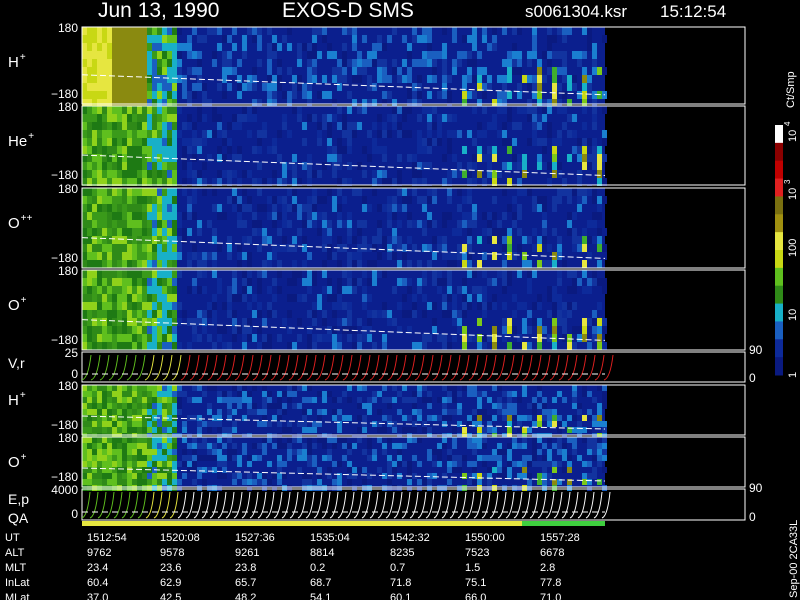 The width and height of the screenshot is (800, 600). Describe the element at coordinates (793, 248) in the screenshot. I see `colorbar-label: 100` at that location.